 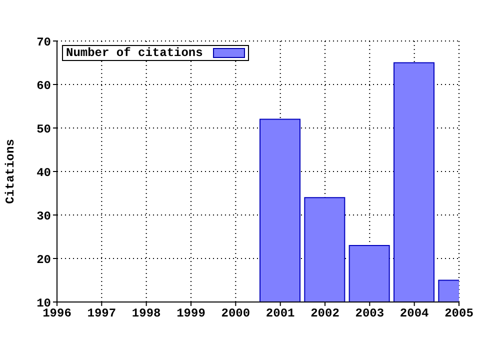 I want to click on y-tick-label: 60, so click(x=43, y=85).